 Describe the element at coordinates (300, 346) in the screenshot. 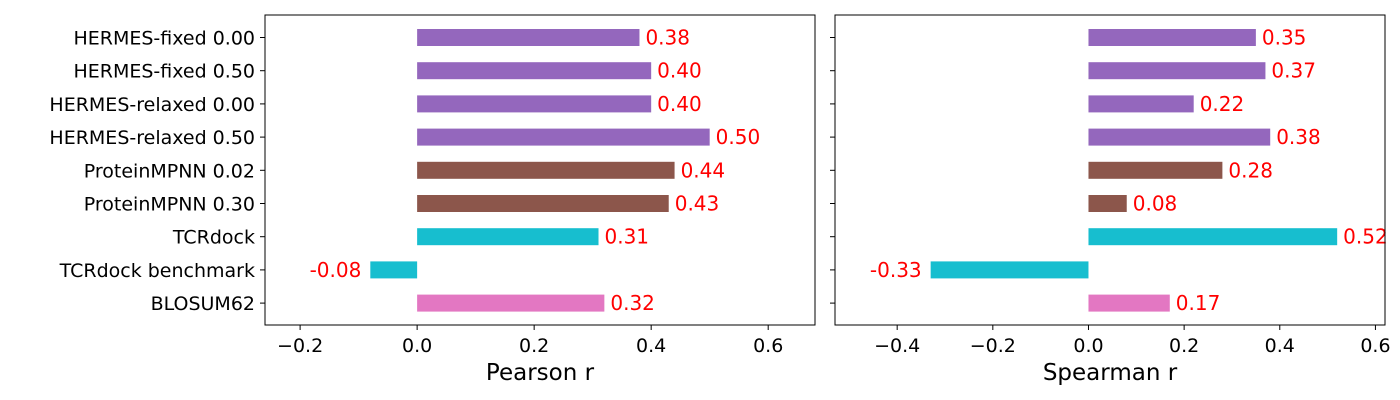

I see `pearson-x-tick-label-0: −0.2` at that location.